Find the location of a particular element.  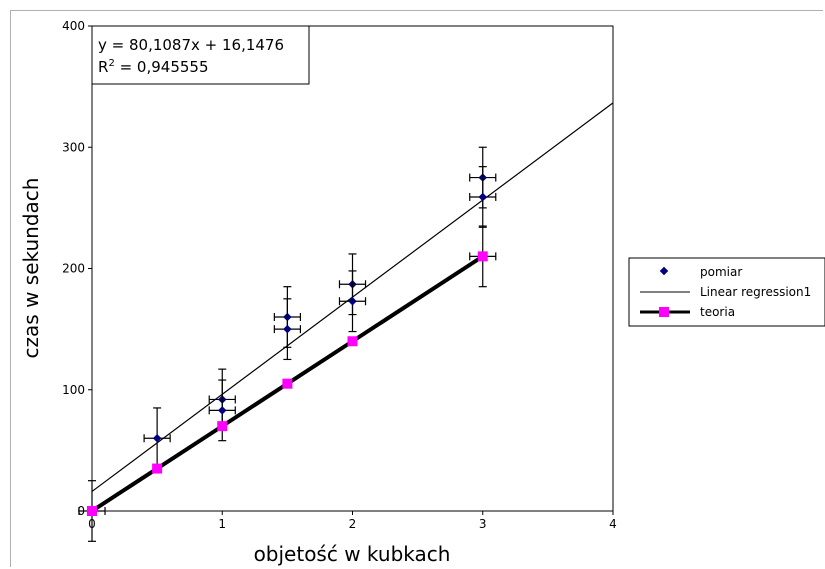

equation-box-border is located at coordinates (200, 55).